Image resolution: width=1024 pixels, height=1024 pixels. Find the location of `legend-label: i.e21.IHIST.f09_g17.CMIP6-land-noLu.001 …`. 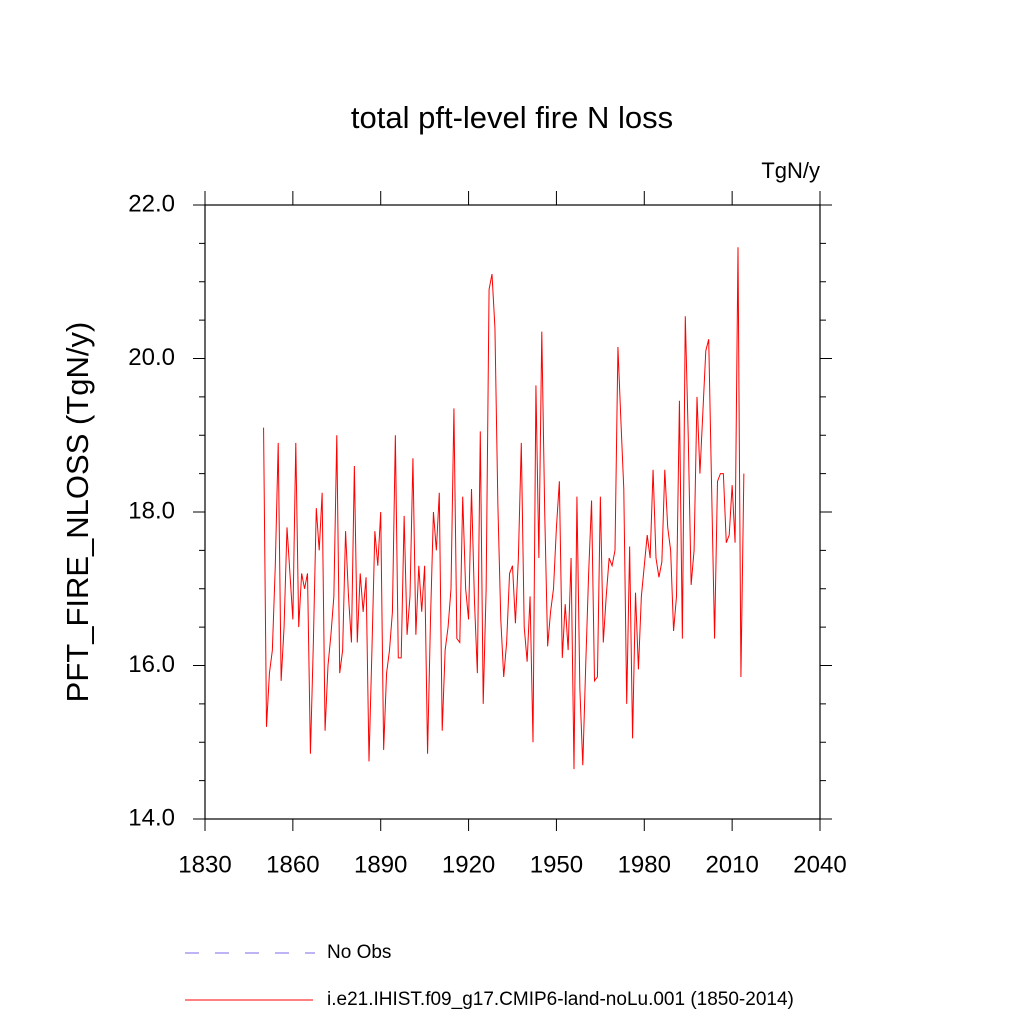

legend-label: i.e21.IHIST.f09_g17.CMIP6-land-noLu.001 … is located at coordinates (560, 999).